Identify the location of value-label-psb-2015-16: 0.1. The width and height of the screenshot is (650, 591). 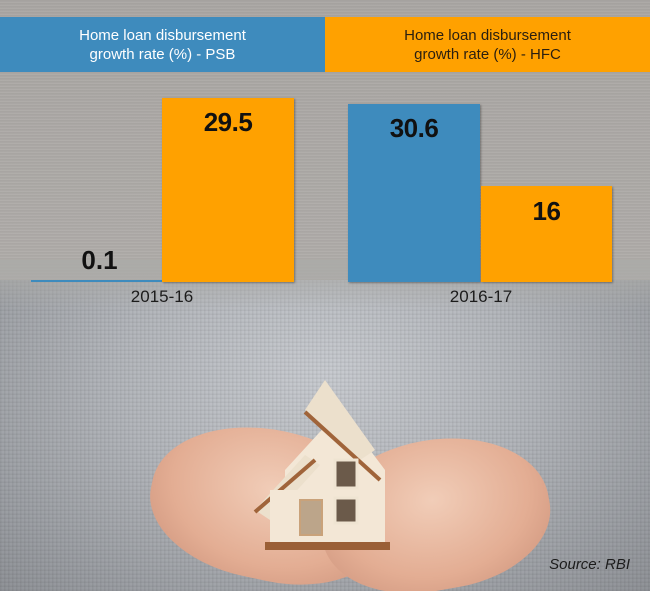
(99, 260).